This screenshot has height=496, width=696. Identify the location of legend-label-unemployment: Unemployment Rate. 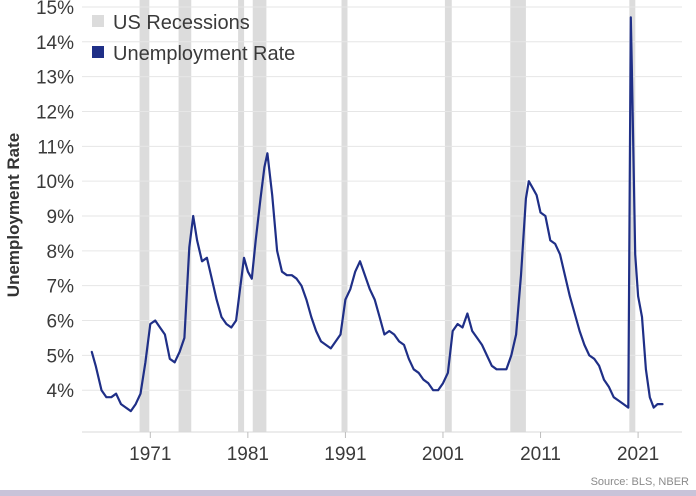
(204, 54).